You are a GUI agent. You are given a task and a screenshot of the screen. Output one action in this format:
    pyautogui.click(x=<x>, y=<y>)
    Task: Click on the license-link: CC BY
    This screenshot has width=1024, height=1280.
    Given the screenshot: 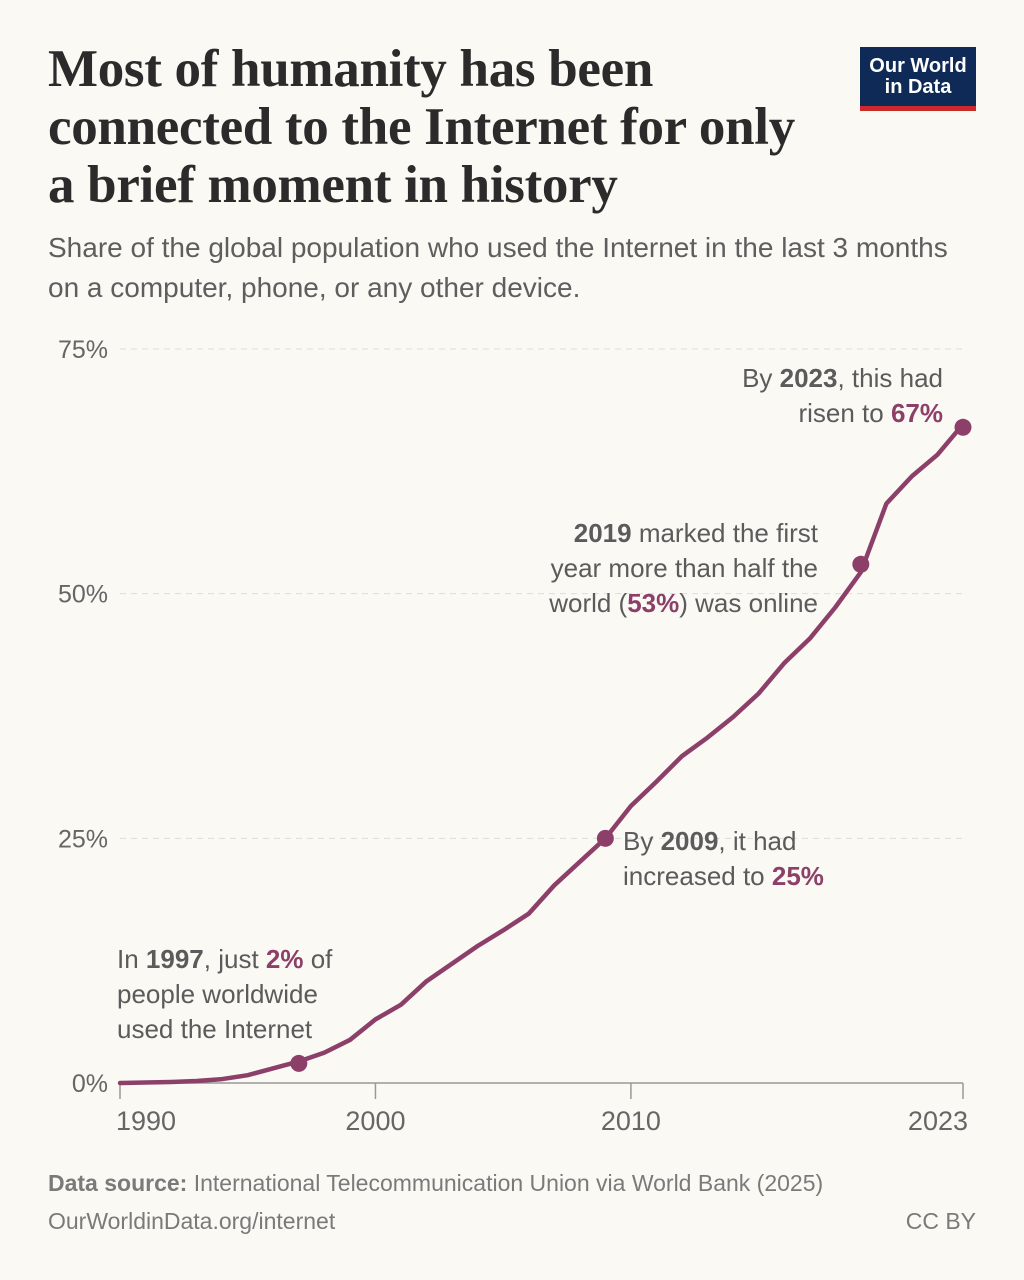 What is the action you would take?
    pyautogui.click(x=940, y=1221)
    